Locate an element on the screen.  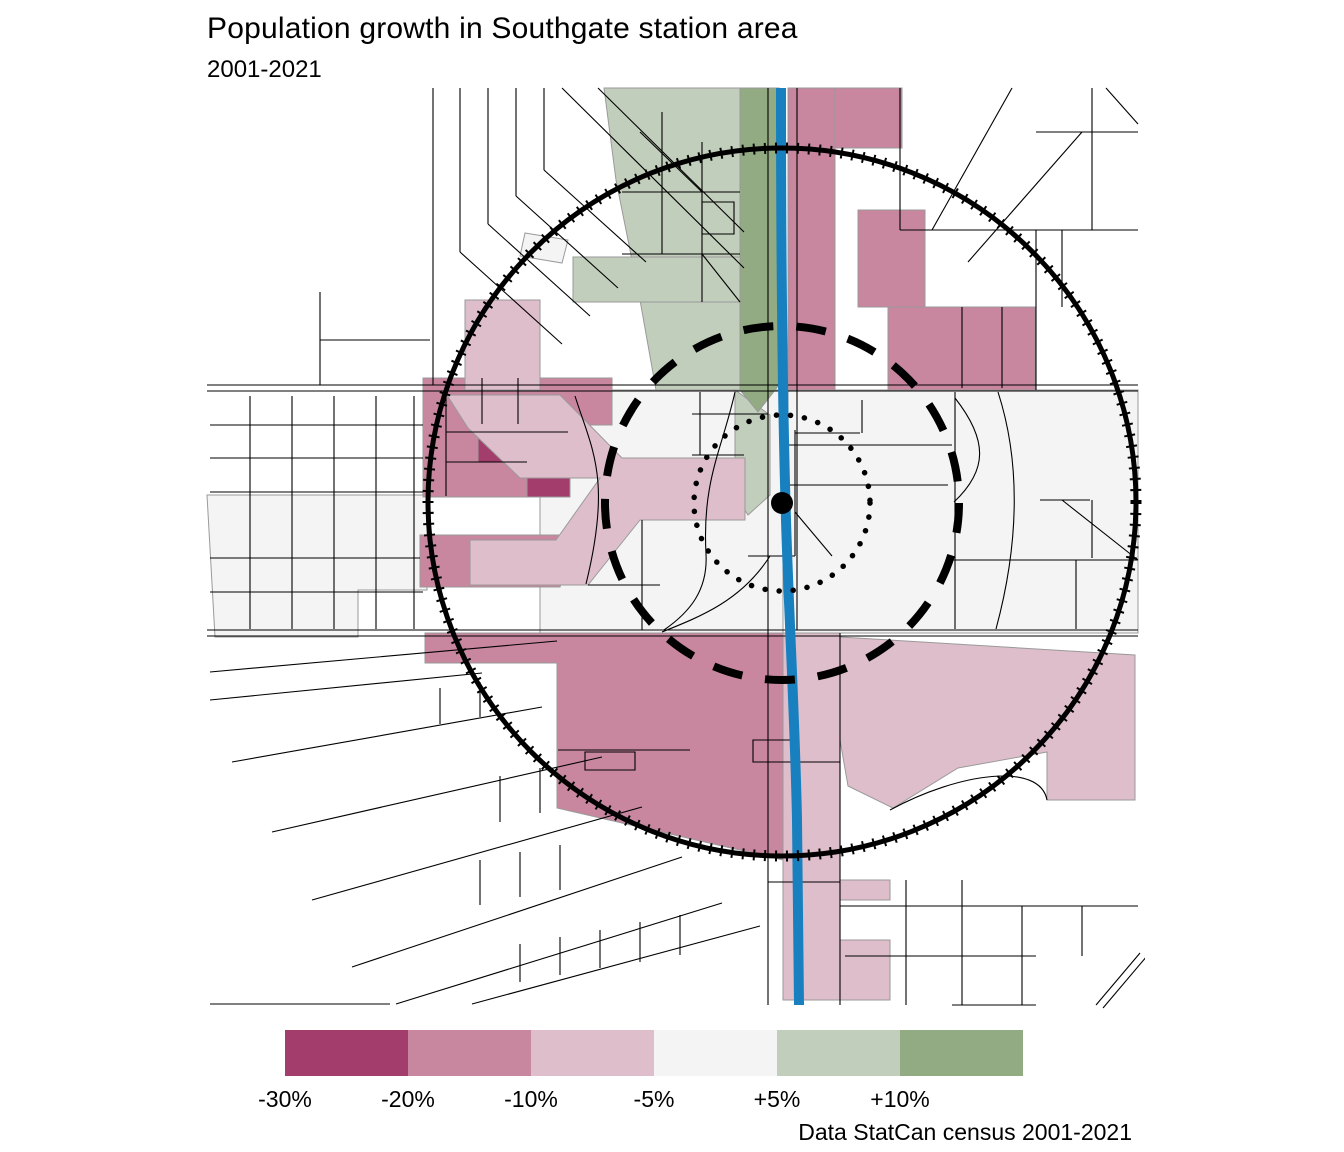
legend-label: -30% is located at coordinates (285, 1099).